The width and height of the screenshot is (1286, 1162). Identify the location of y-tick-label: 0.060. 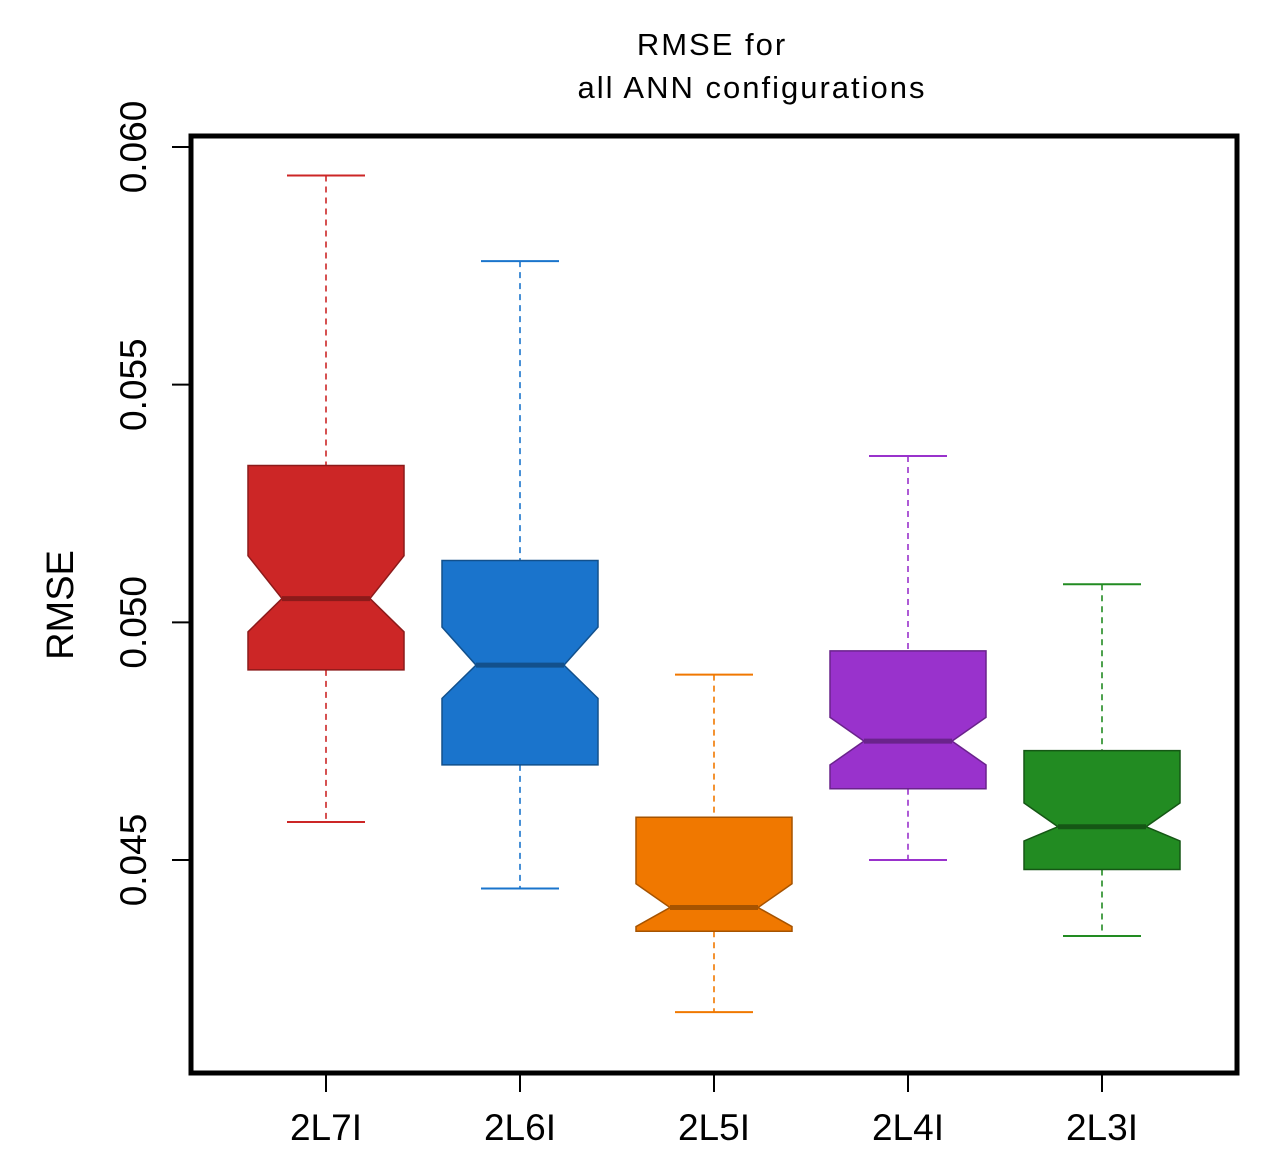
(133, 147).